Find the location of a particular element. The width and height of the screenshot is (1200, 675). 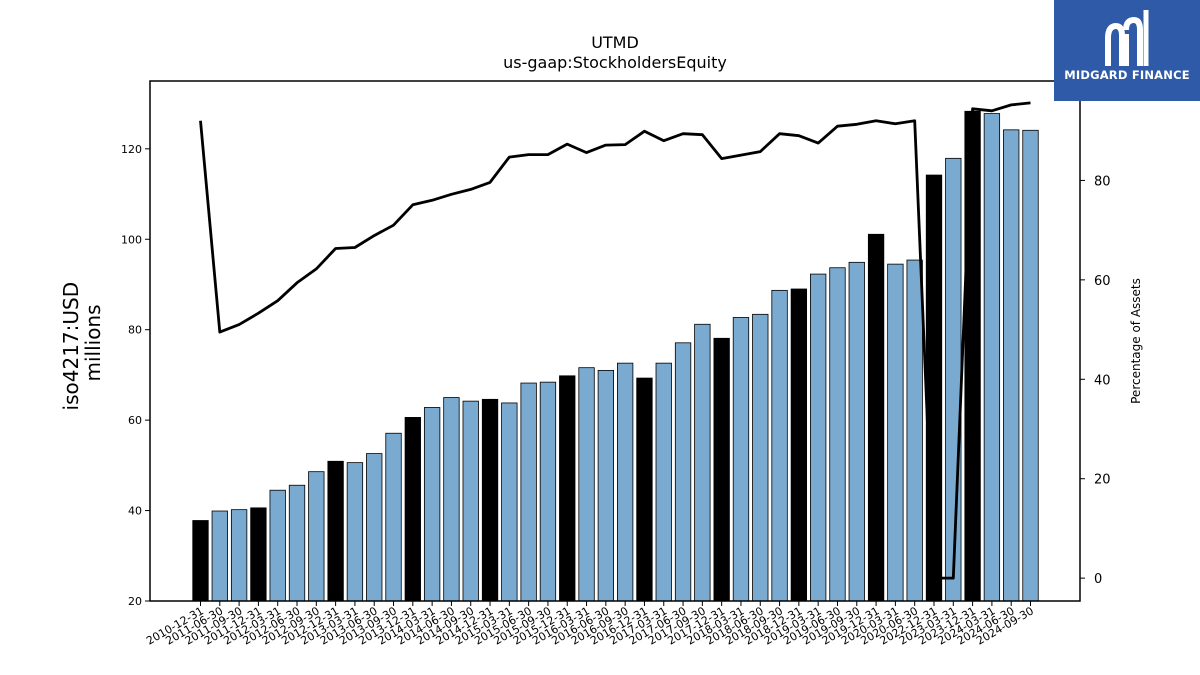

y-tick-label: 60 is located at coordinates (135, 420).